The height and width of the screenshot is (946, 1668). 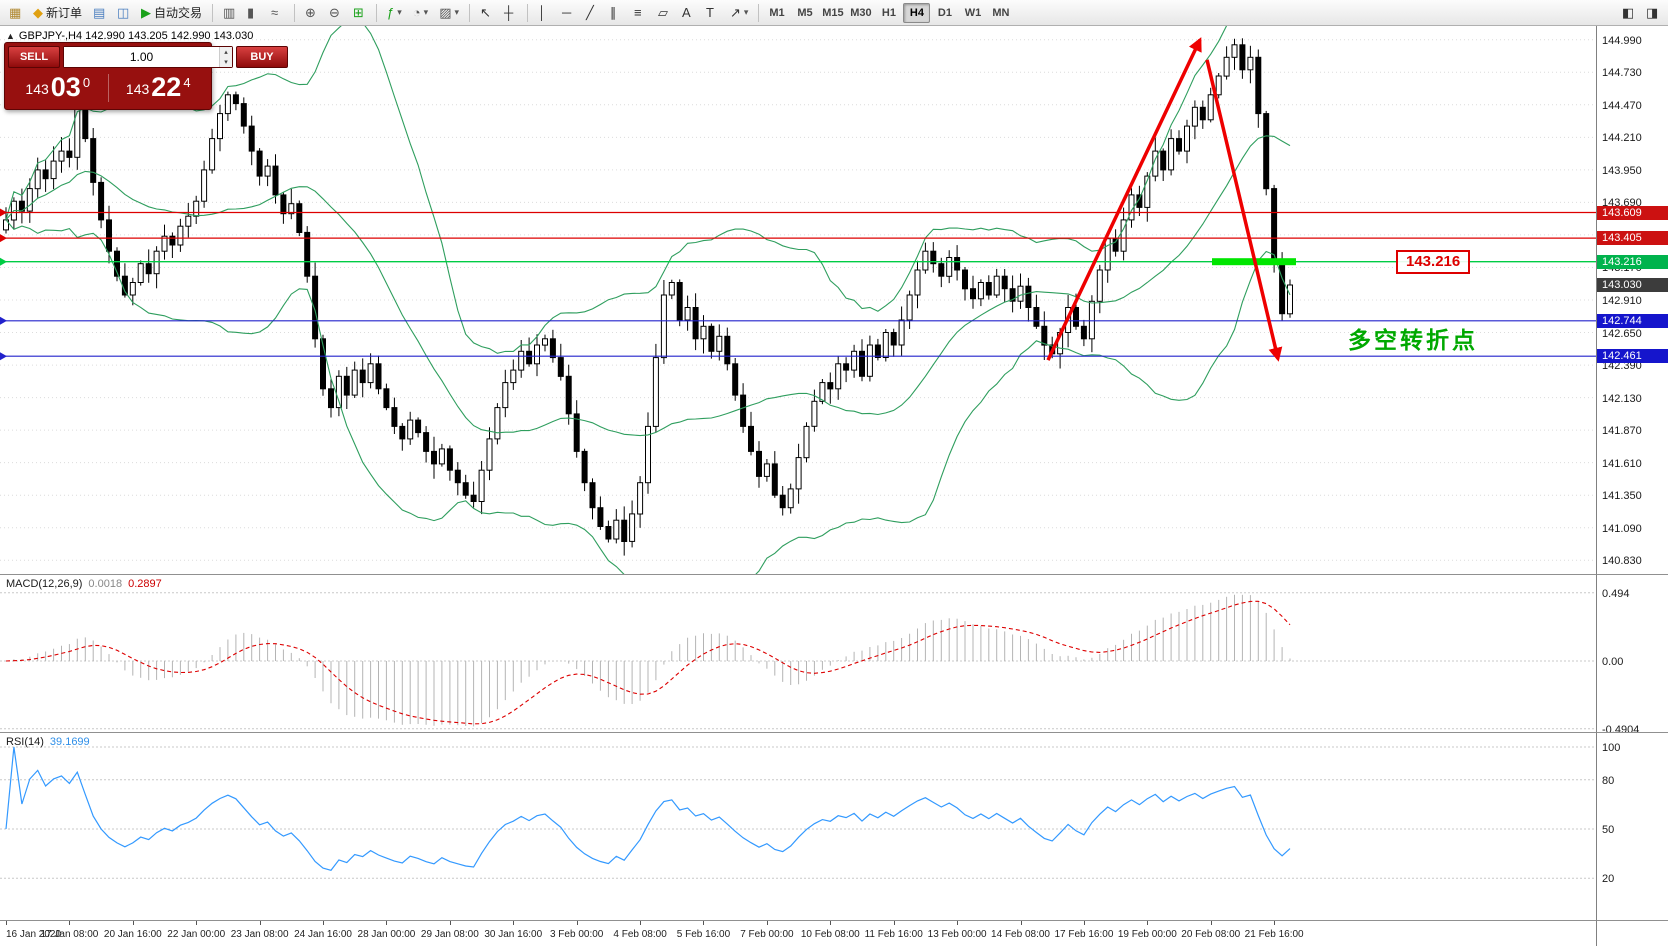 I want to click on crosshair-icon: ┼, so click(x=510, y=13).